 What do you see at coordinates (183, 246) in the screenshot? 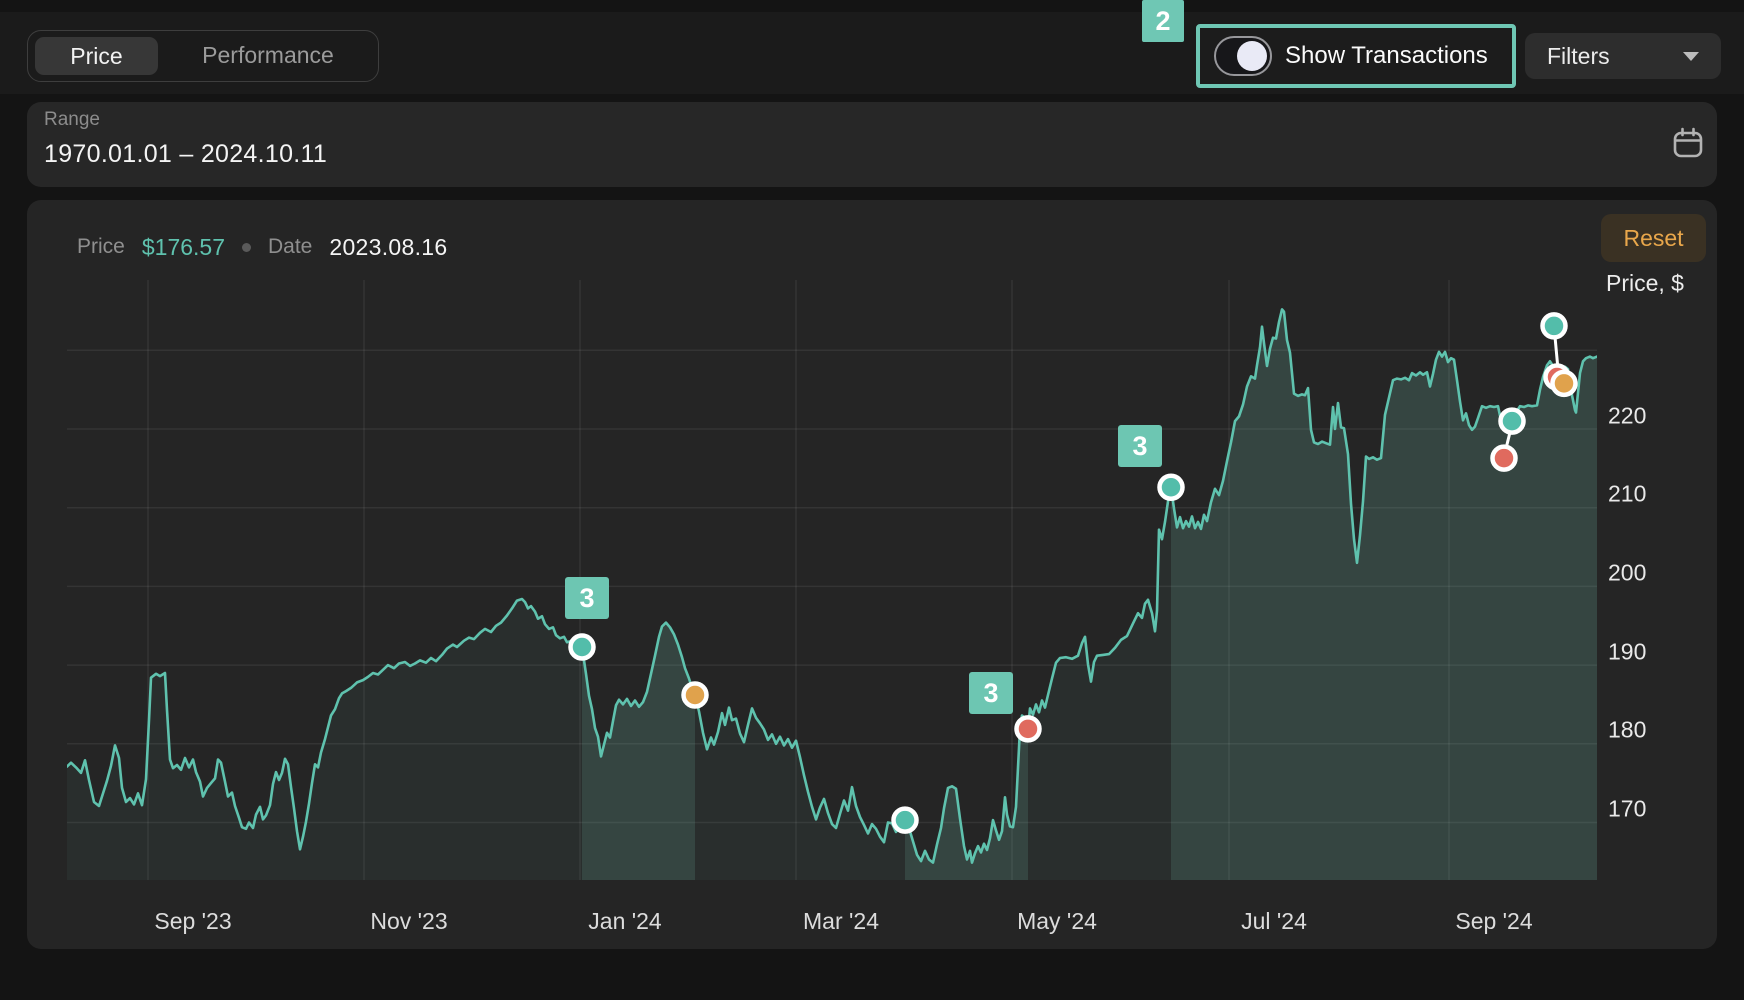
I see `legend-price-value: $176.57` at bounding box center [183, 246].